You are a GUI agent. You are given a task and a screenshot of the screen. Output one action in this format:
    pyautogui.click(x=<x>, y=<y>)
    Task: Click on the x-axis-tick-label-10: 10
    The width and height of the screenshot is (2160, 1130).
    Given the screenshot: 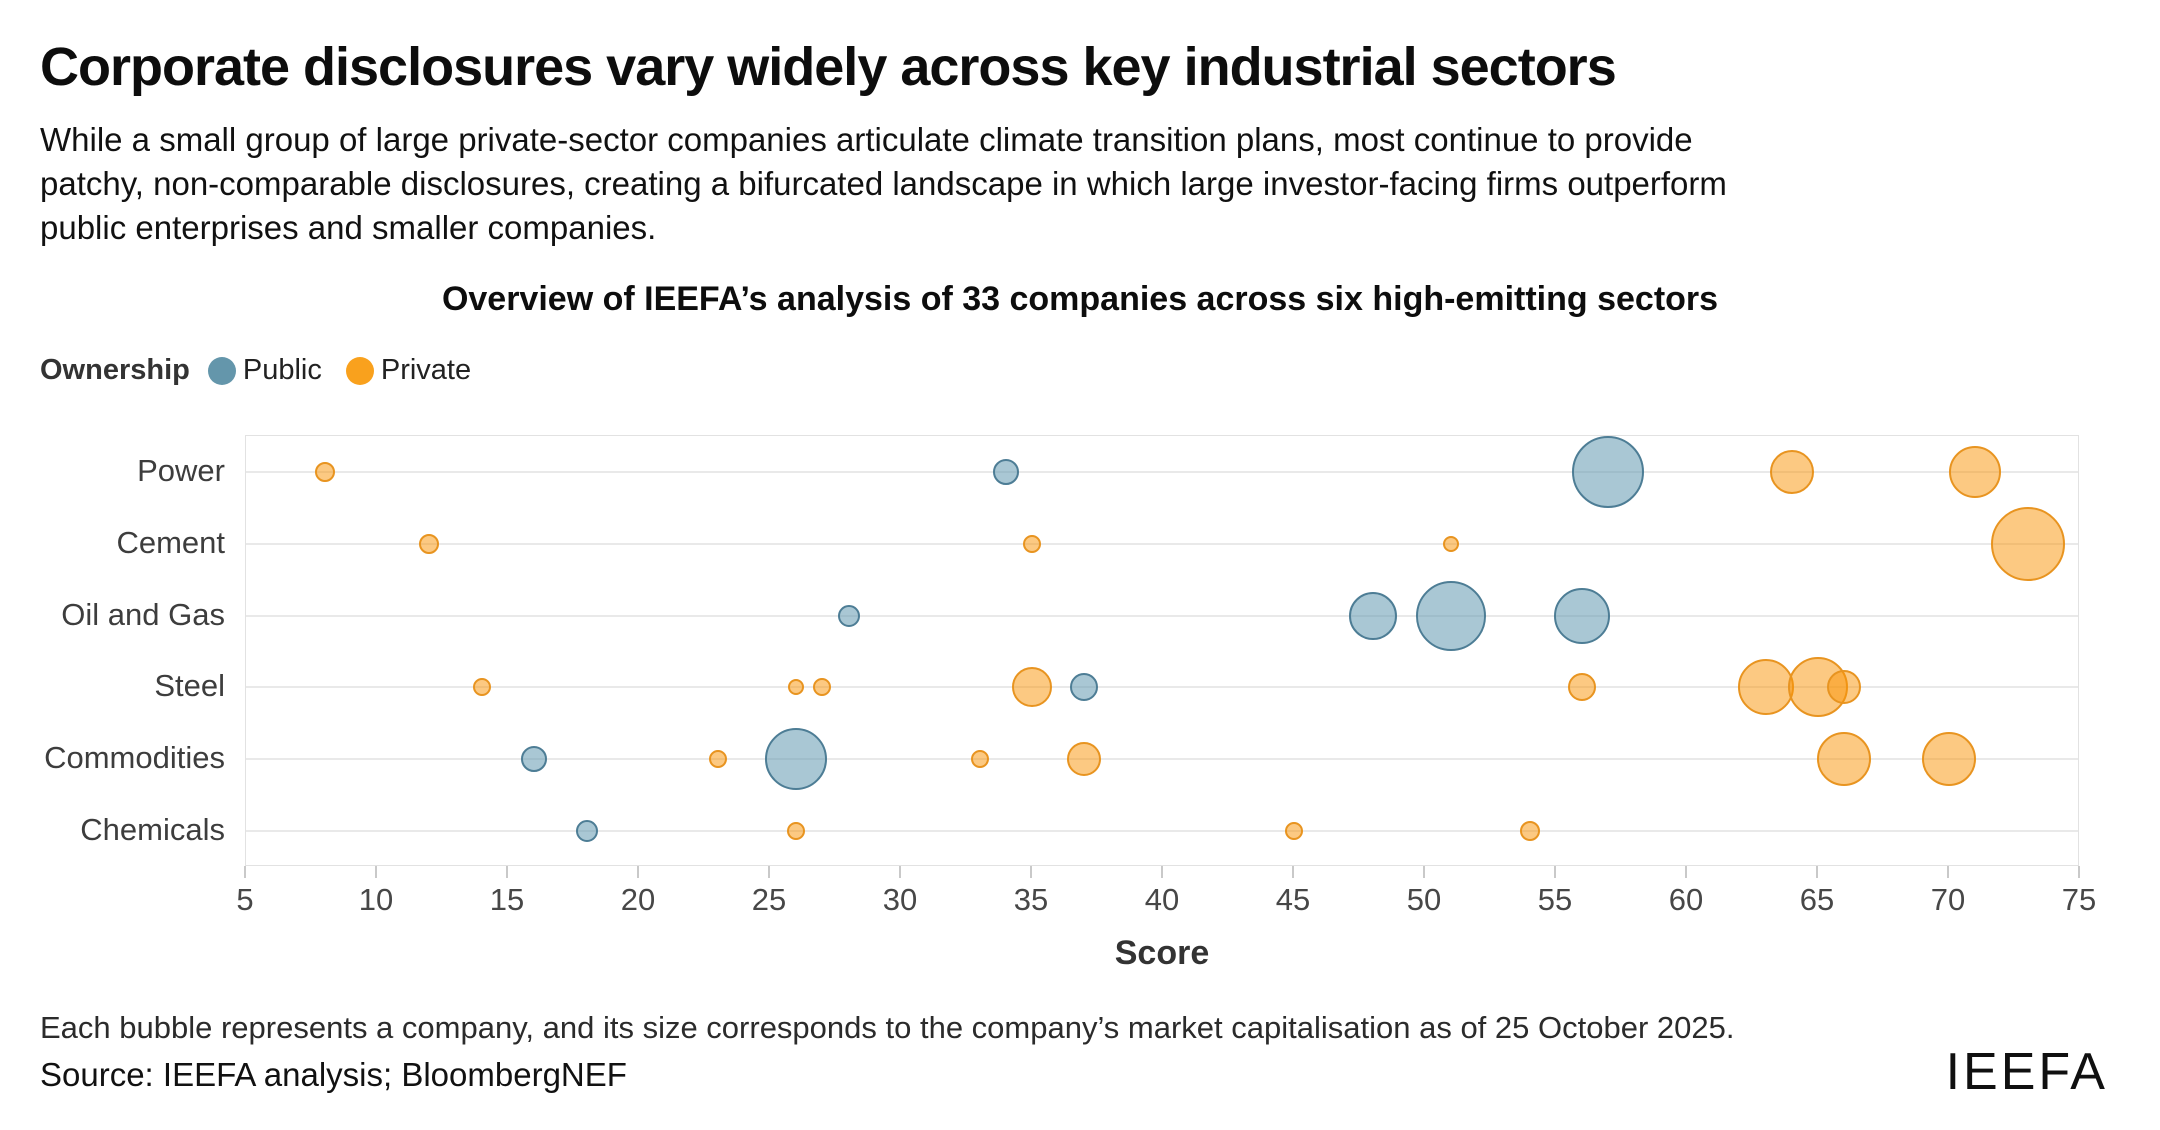 What is the action you would take?
    pyautogui.click(x=376, y=899)
    